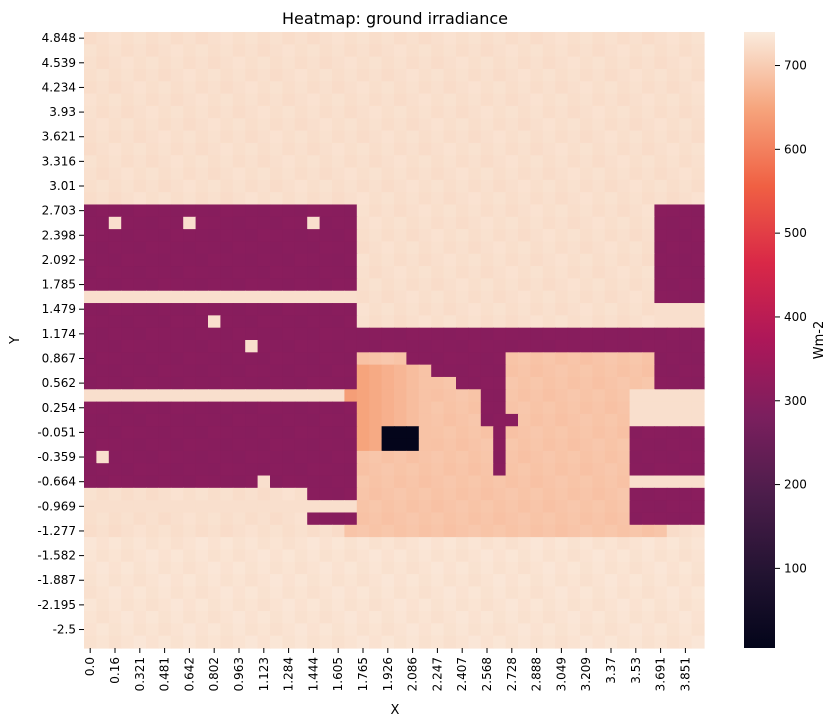  Describe the element at coordinates (59, 211) in the screenshot. I see `y-tick-label: 2.703` at that location.